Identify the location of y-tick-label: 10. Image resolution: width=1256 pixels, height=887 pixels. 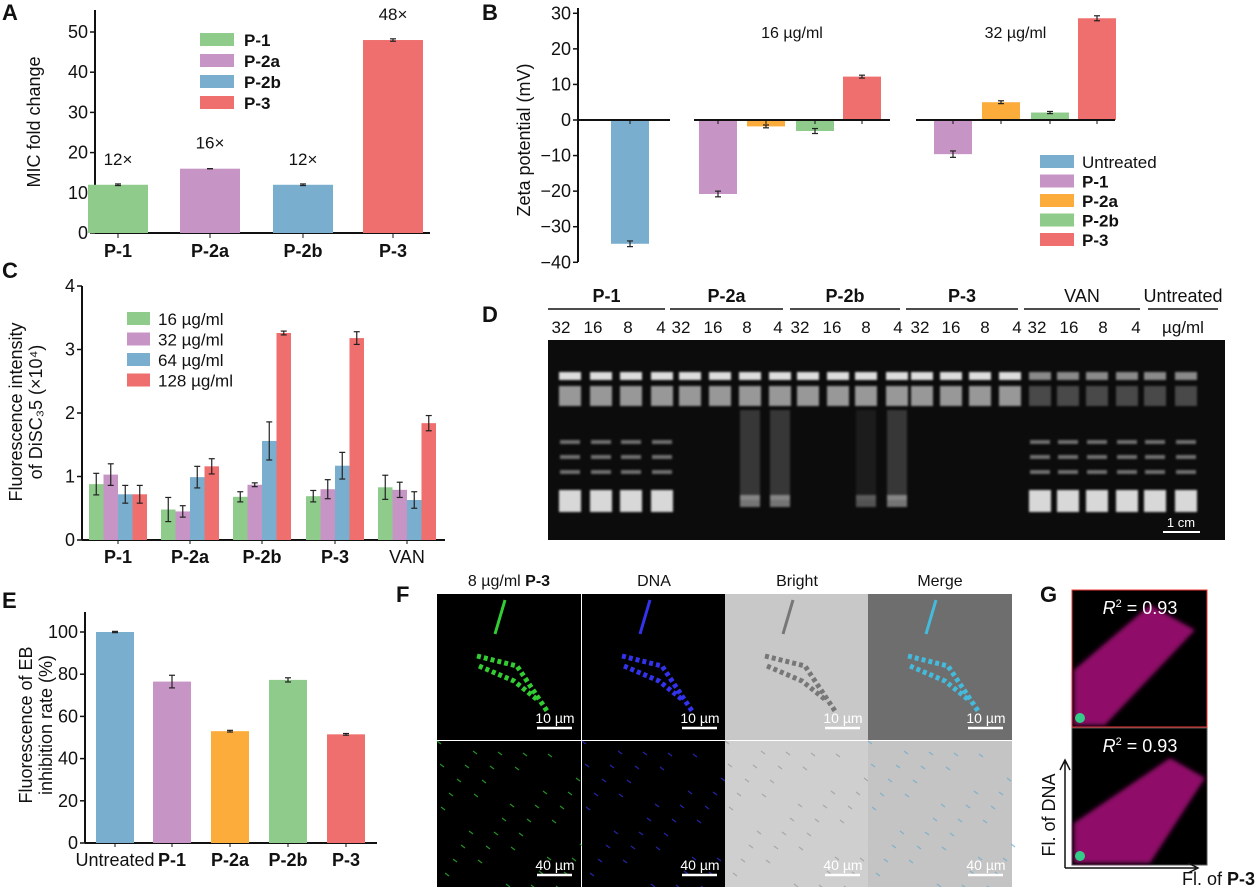
(561, 84).